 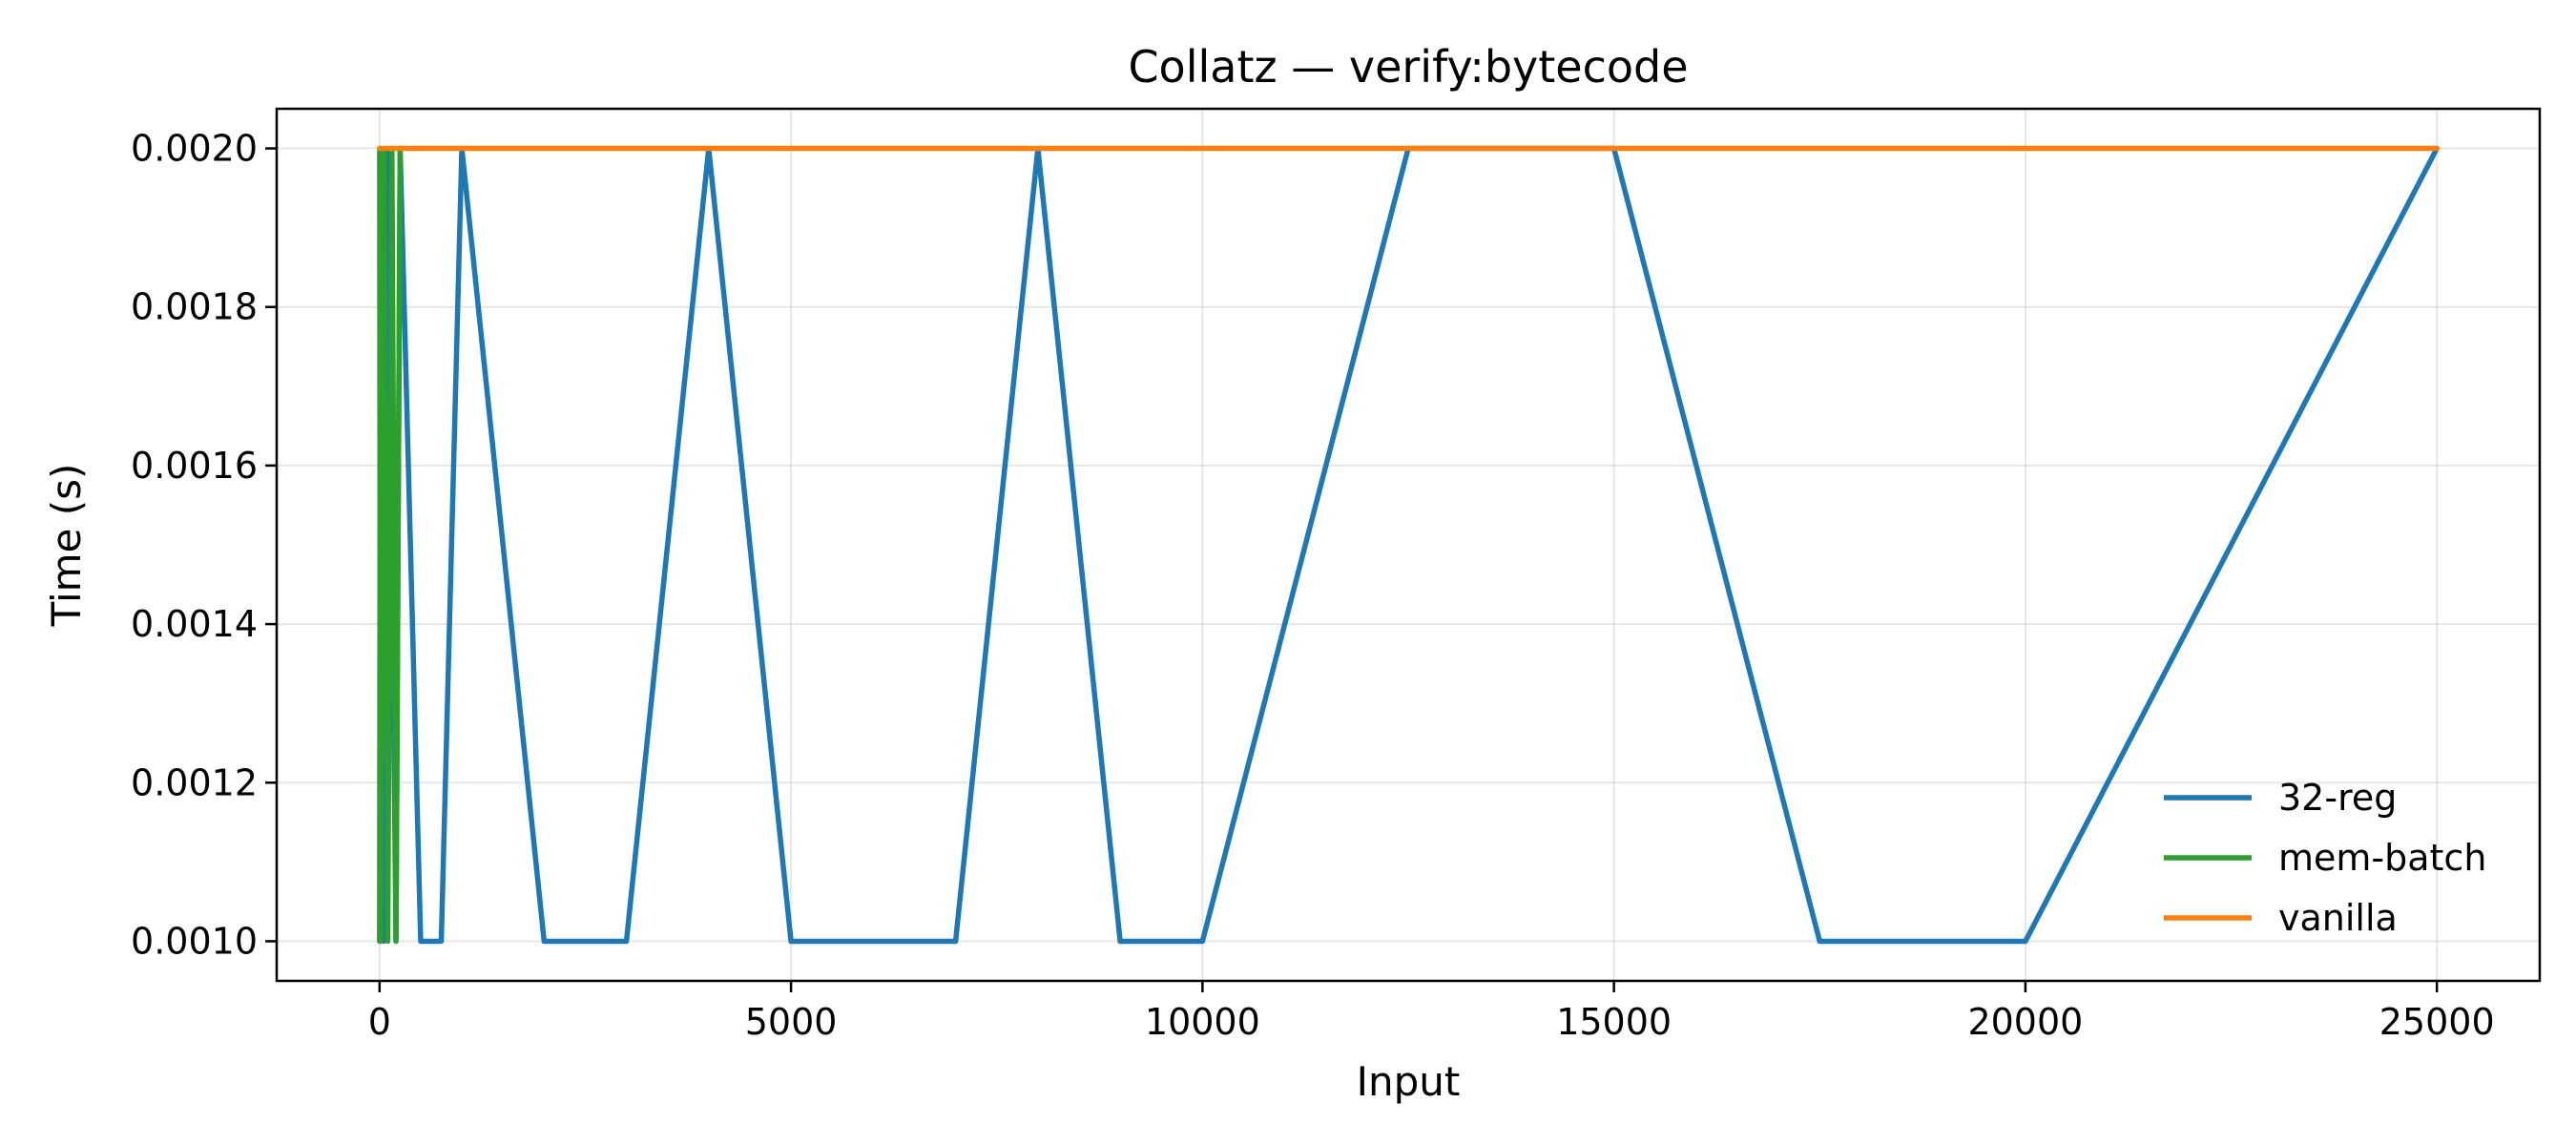 What do you see at coordinates (1202, 1022) in the screenshot?
I see `x-tick-label: 10000` at bounding box center [1202, 1022].